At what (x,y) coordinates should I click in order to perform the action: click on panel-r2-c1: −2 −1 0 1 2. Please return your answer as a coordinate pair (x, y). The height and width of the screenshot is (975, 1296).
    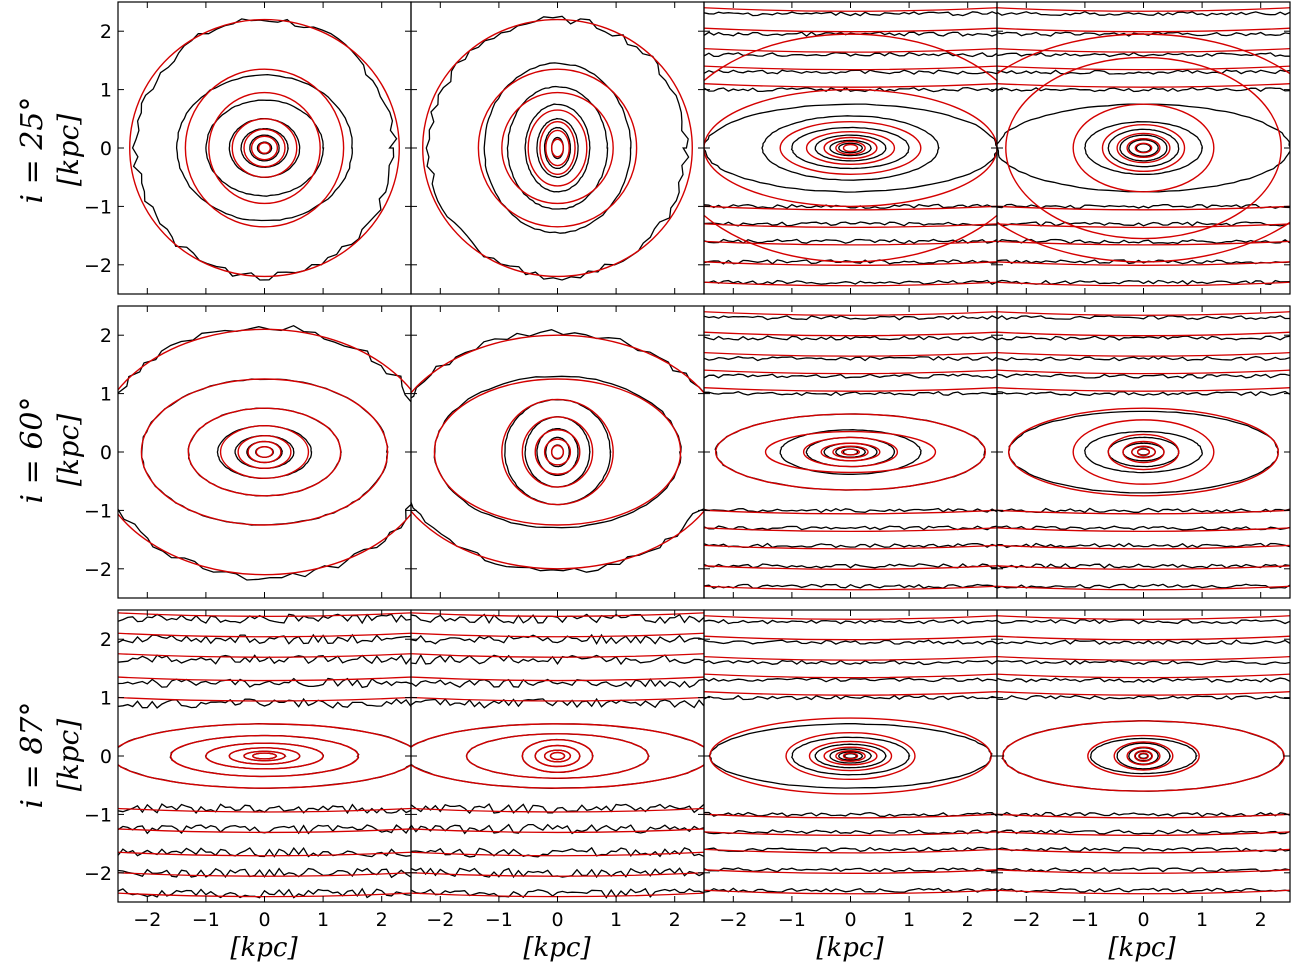
    Looking at the image, I should click on (557, 770).